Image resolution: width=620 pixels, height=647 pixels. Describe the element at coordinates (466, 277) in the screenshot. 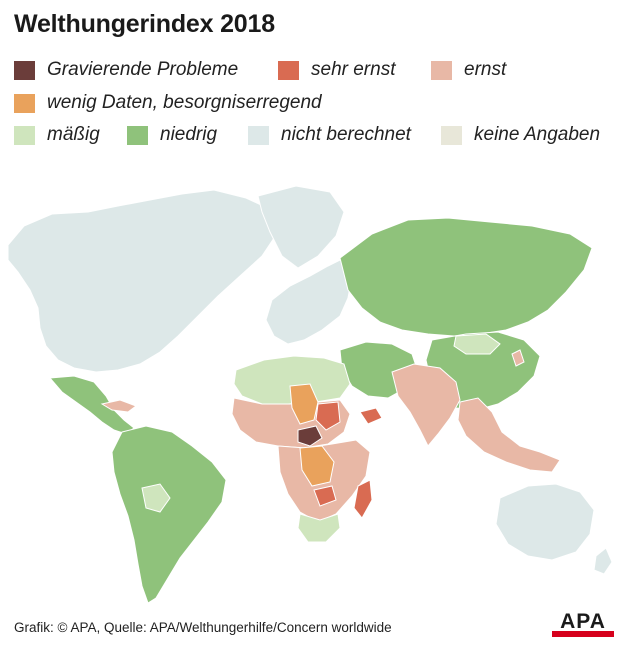

I see `region-russia` at that location.